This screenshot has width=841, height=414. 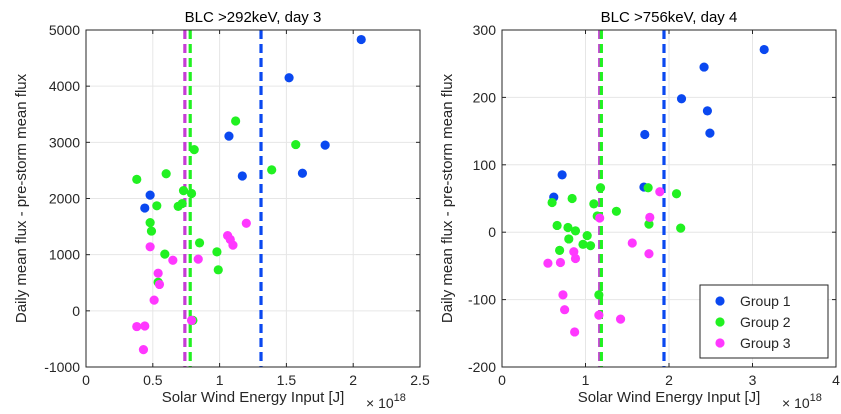 I want to click on y-tick-label: 3000, so click(x=64, y=142).